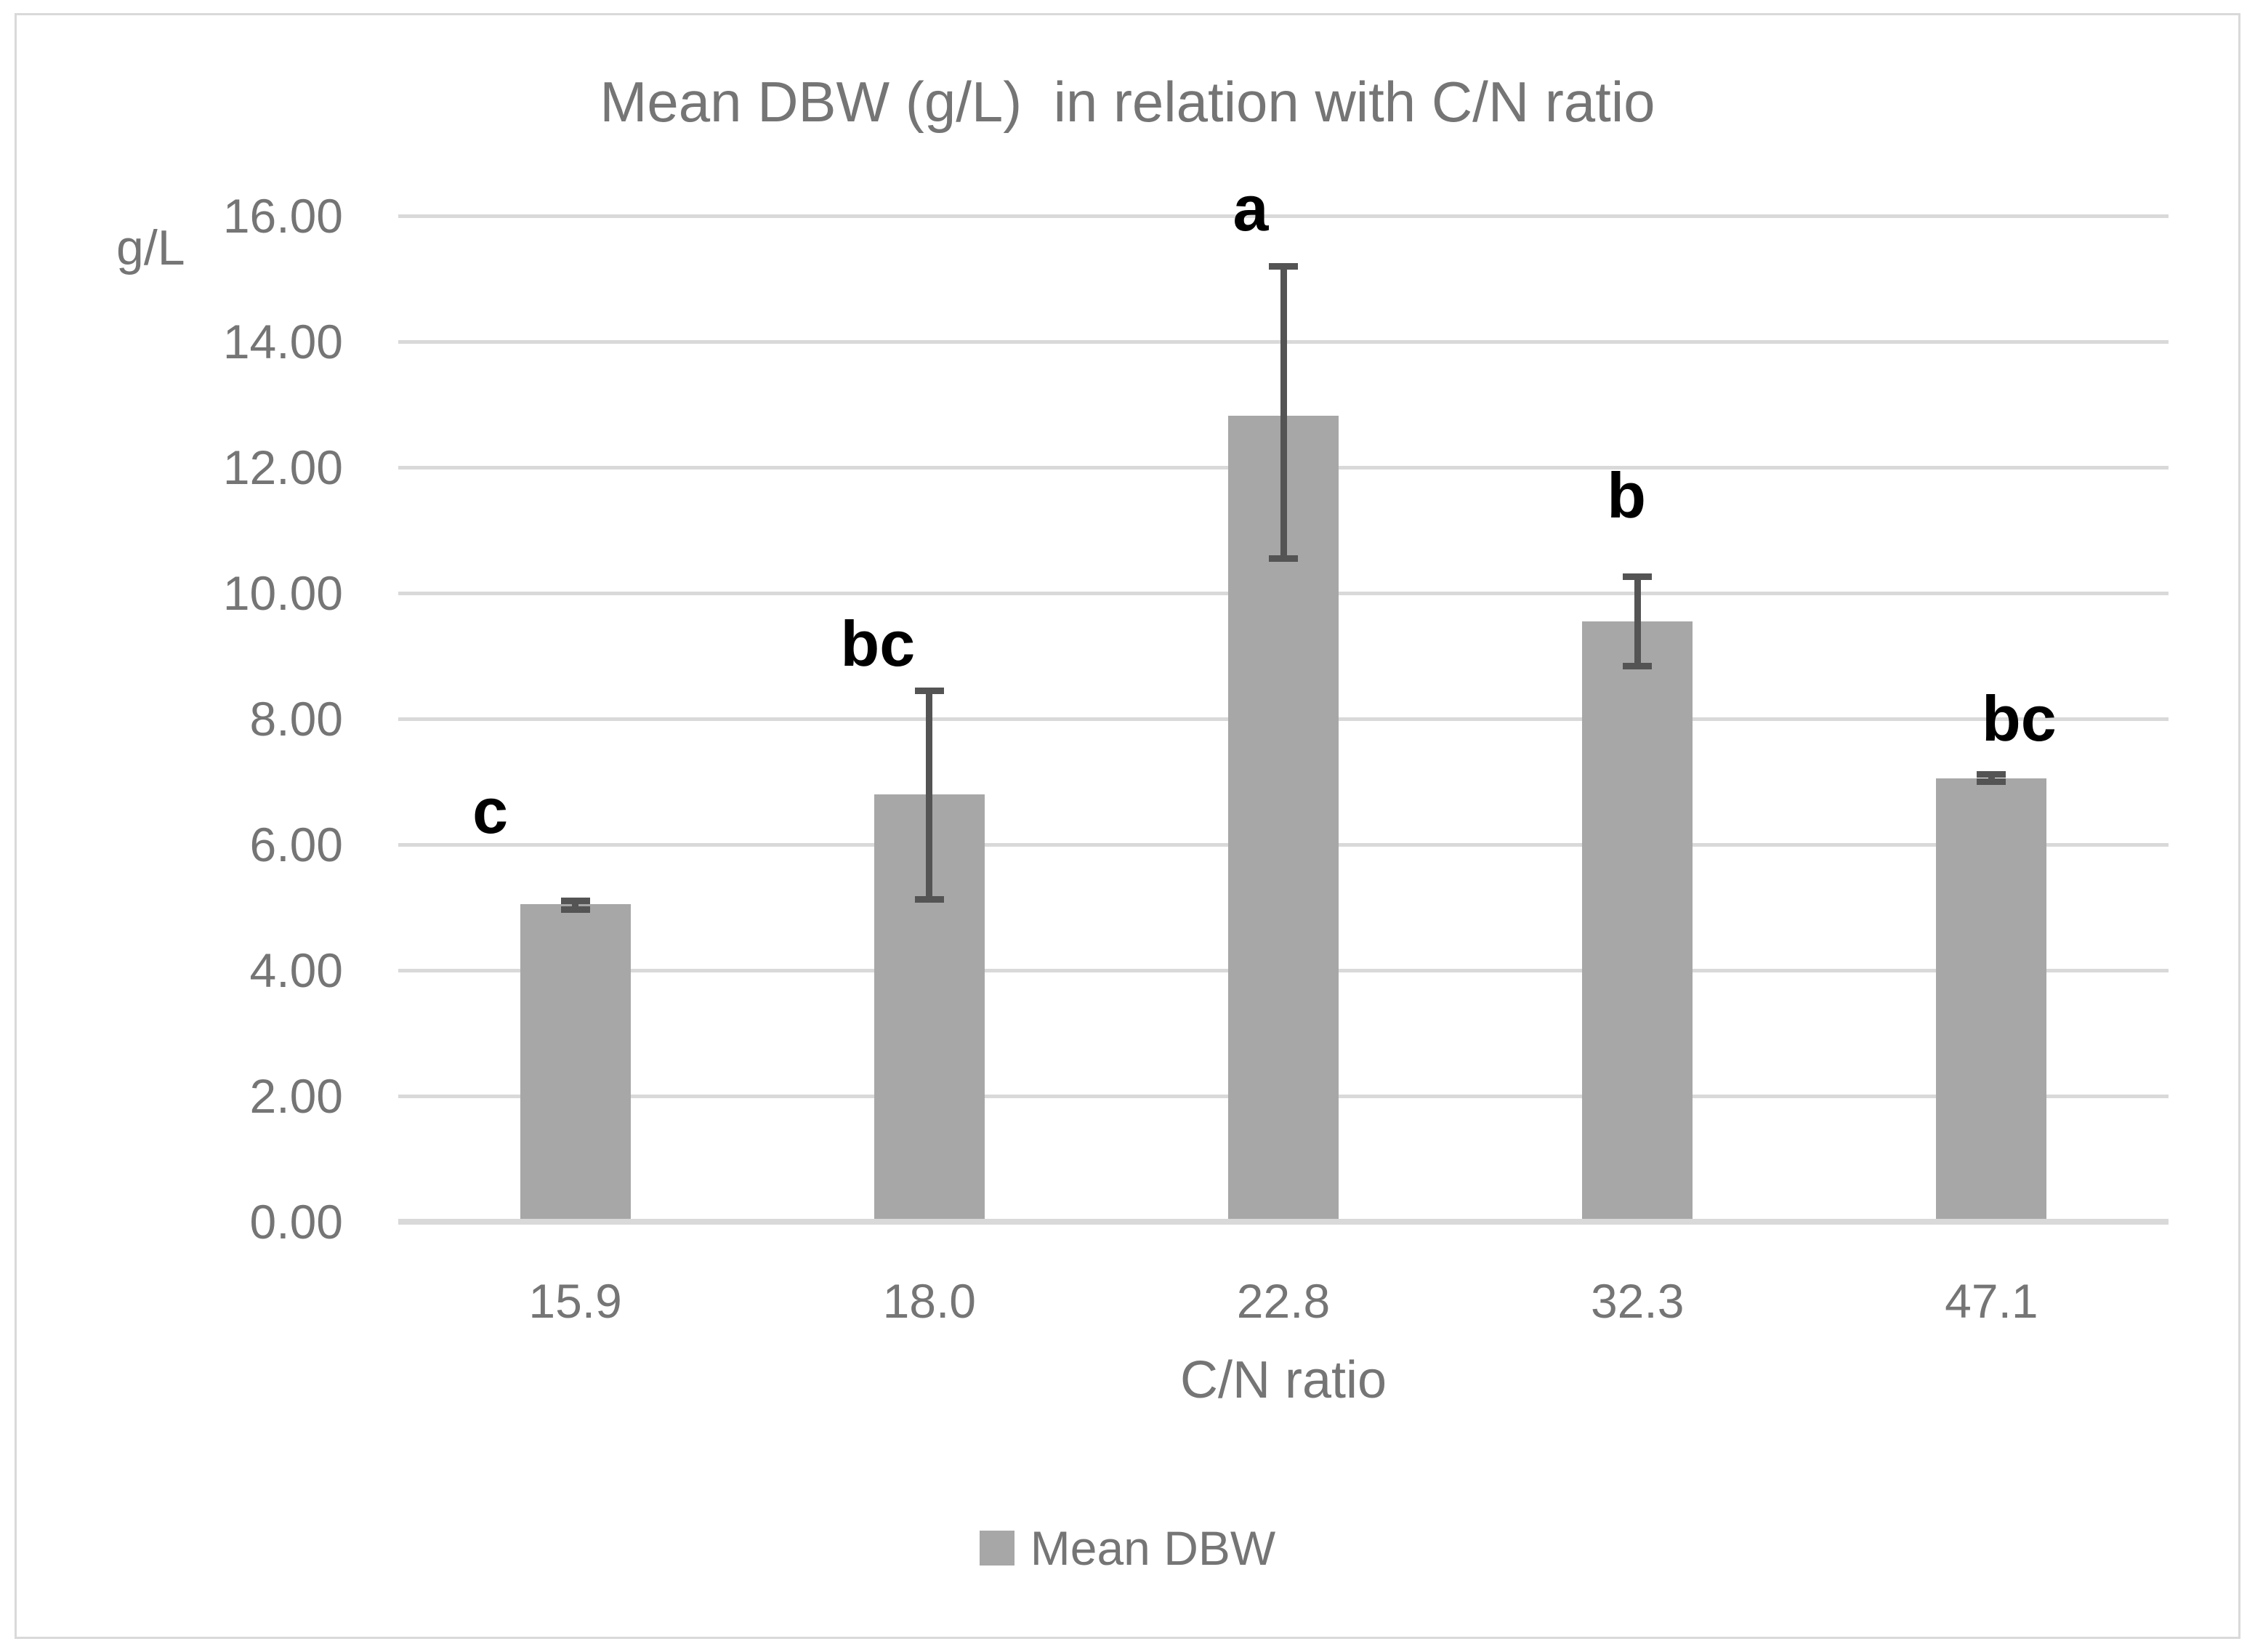  I want to click on legend-label: Mean DBW, so click(1153, 1548).